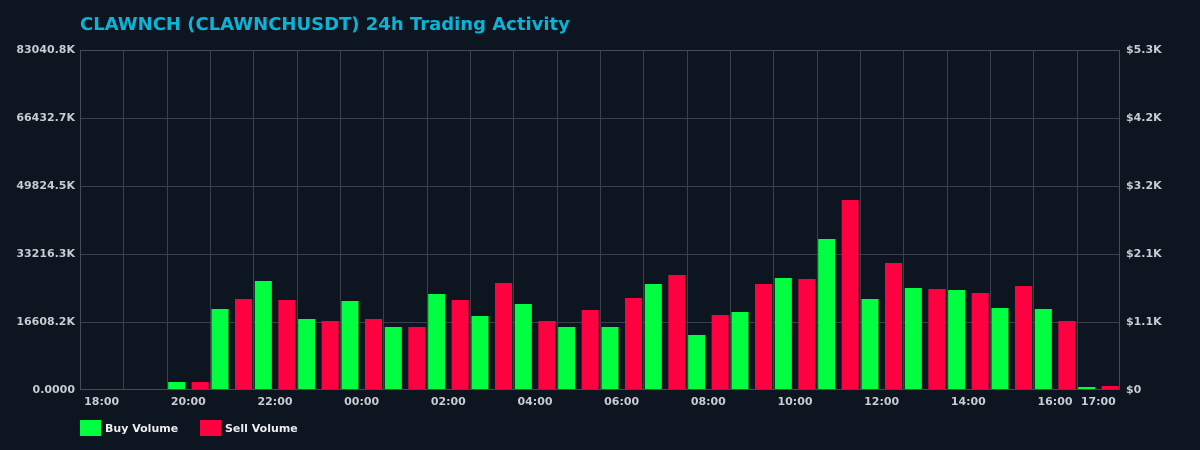  What do you see at coordinates (448, 401) in the screenshot?
I see `x-tick-label: 02:00` at bounding box center [448, 401].